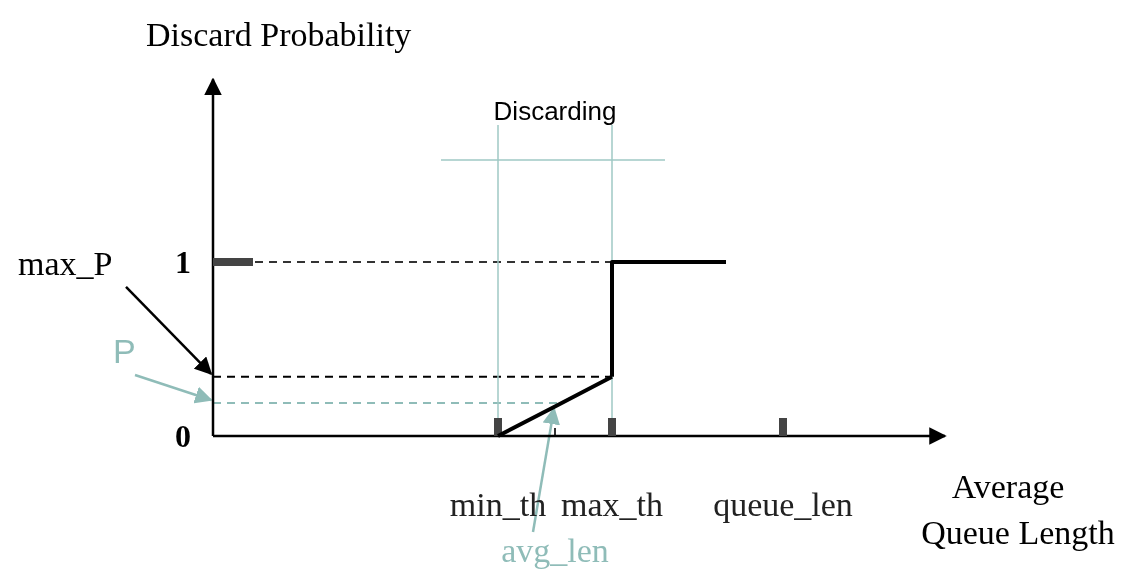 The image size is (1140, 579). I want to click on x-tick-label: queue_len, so click(783, 504).